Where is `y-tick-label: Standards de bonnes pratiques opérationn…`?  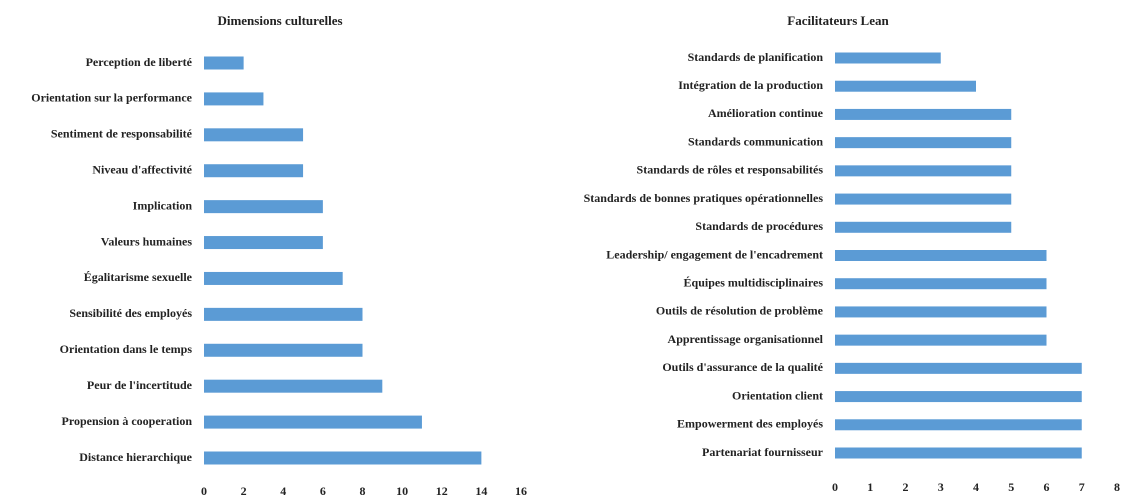 y-tick-label: Standards de bonnes pratiques opérationn… is located at coordinates (704, 198).